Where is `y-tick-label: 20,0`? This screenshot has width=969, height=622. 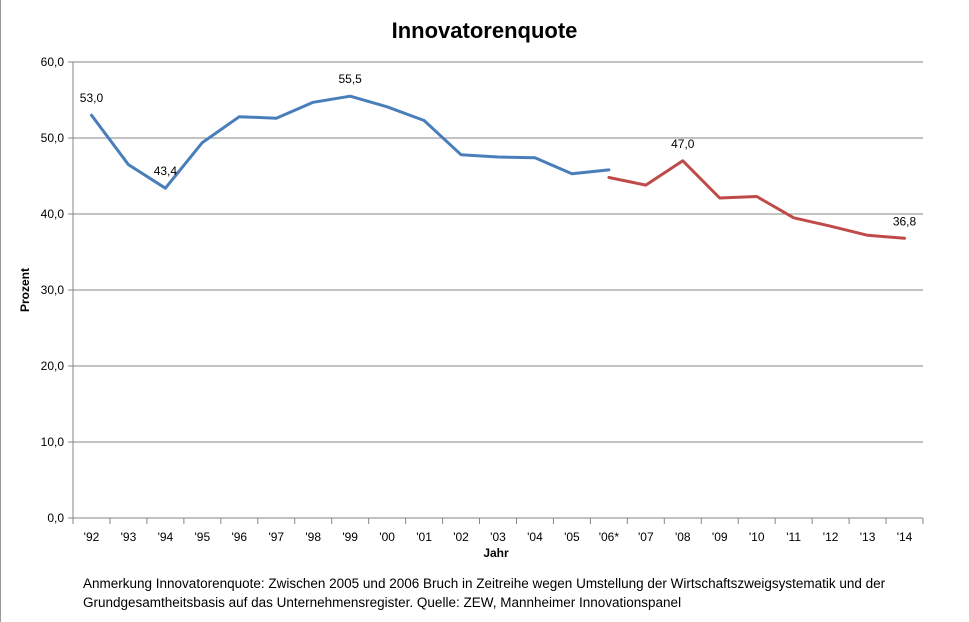
y-tick-label: 20,0 is located at coordinates (53, 366).